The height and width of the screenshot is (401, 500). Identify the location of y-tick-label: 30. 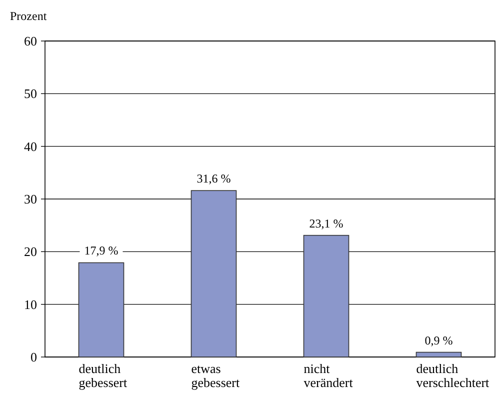
(30, 199).